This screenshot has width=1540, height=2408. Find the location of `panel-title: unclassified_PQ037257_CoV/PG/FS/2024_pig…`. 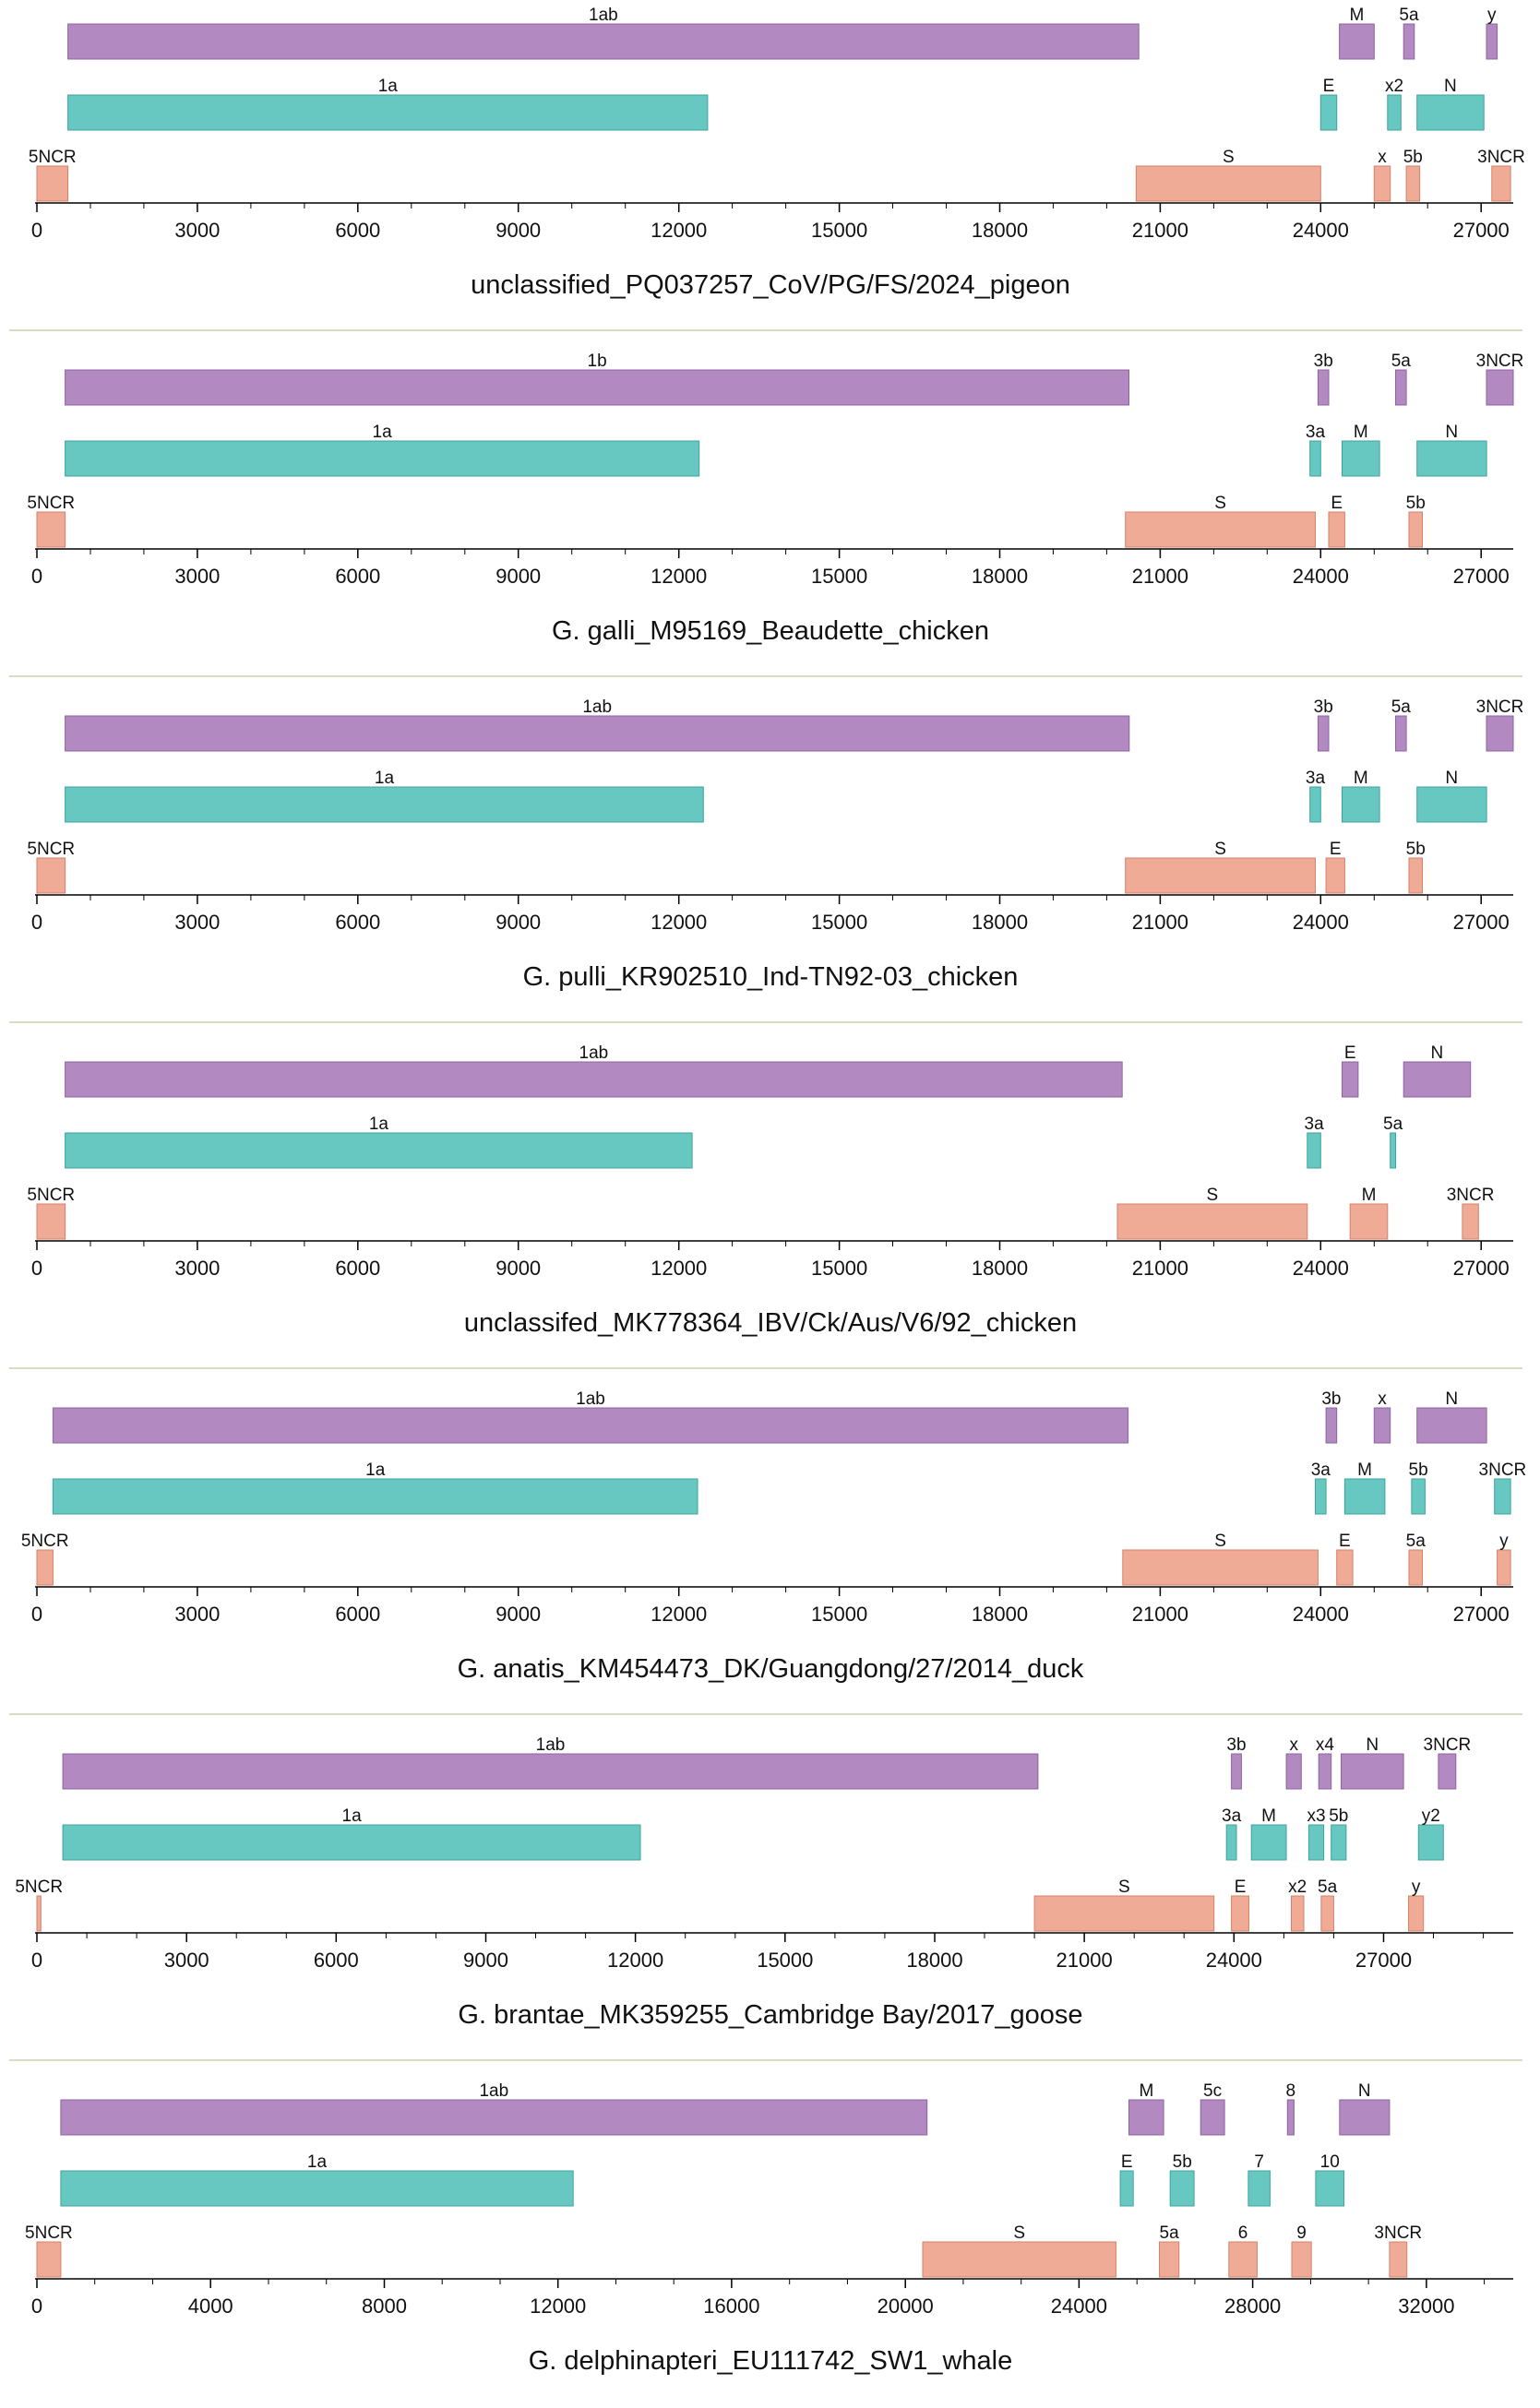

panel-title: unclassified_PQ037257_CoV/PG/FS/2024_pig… is located at coordinates (770, 285).